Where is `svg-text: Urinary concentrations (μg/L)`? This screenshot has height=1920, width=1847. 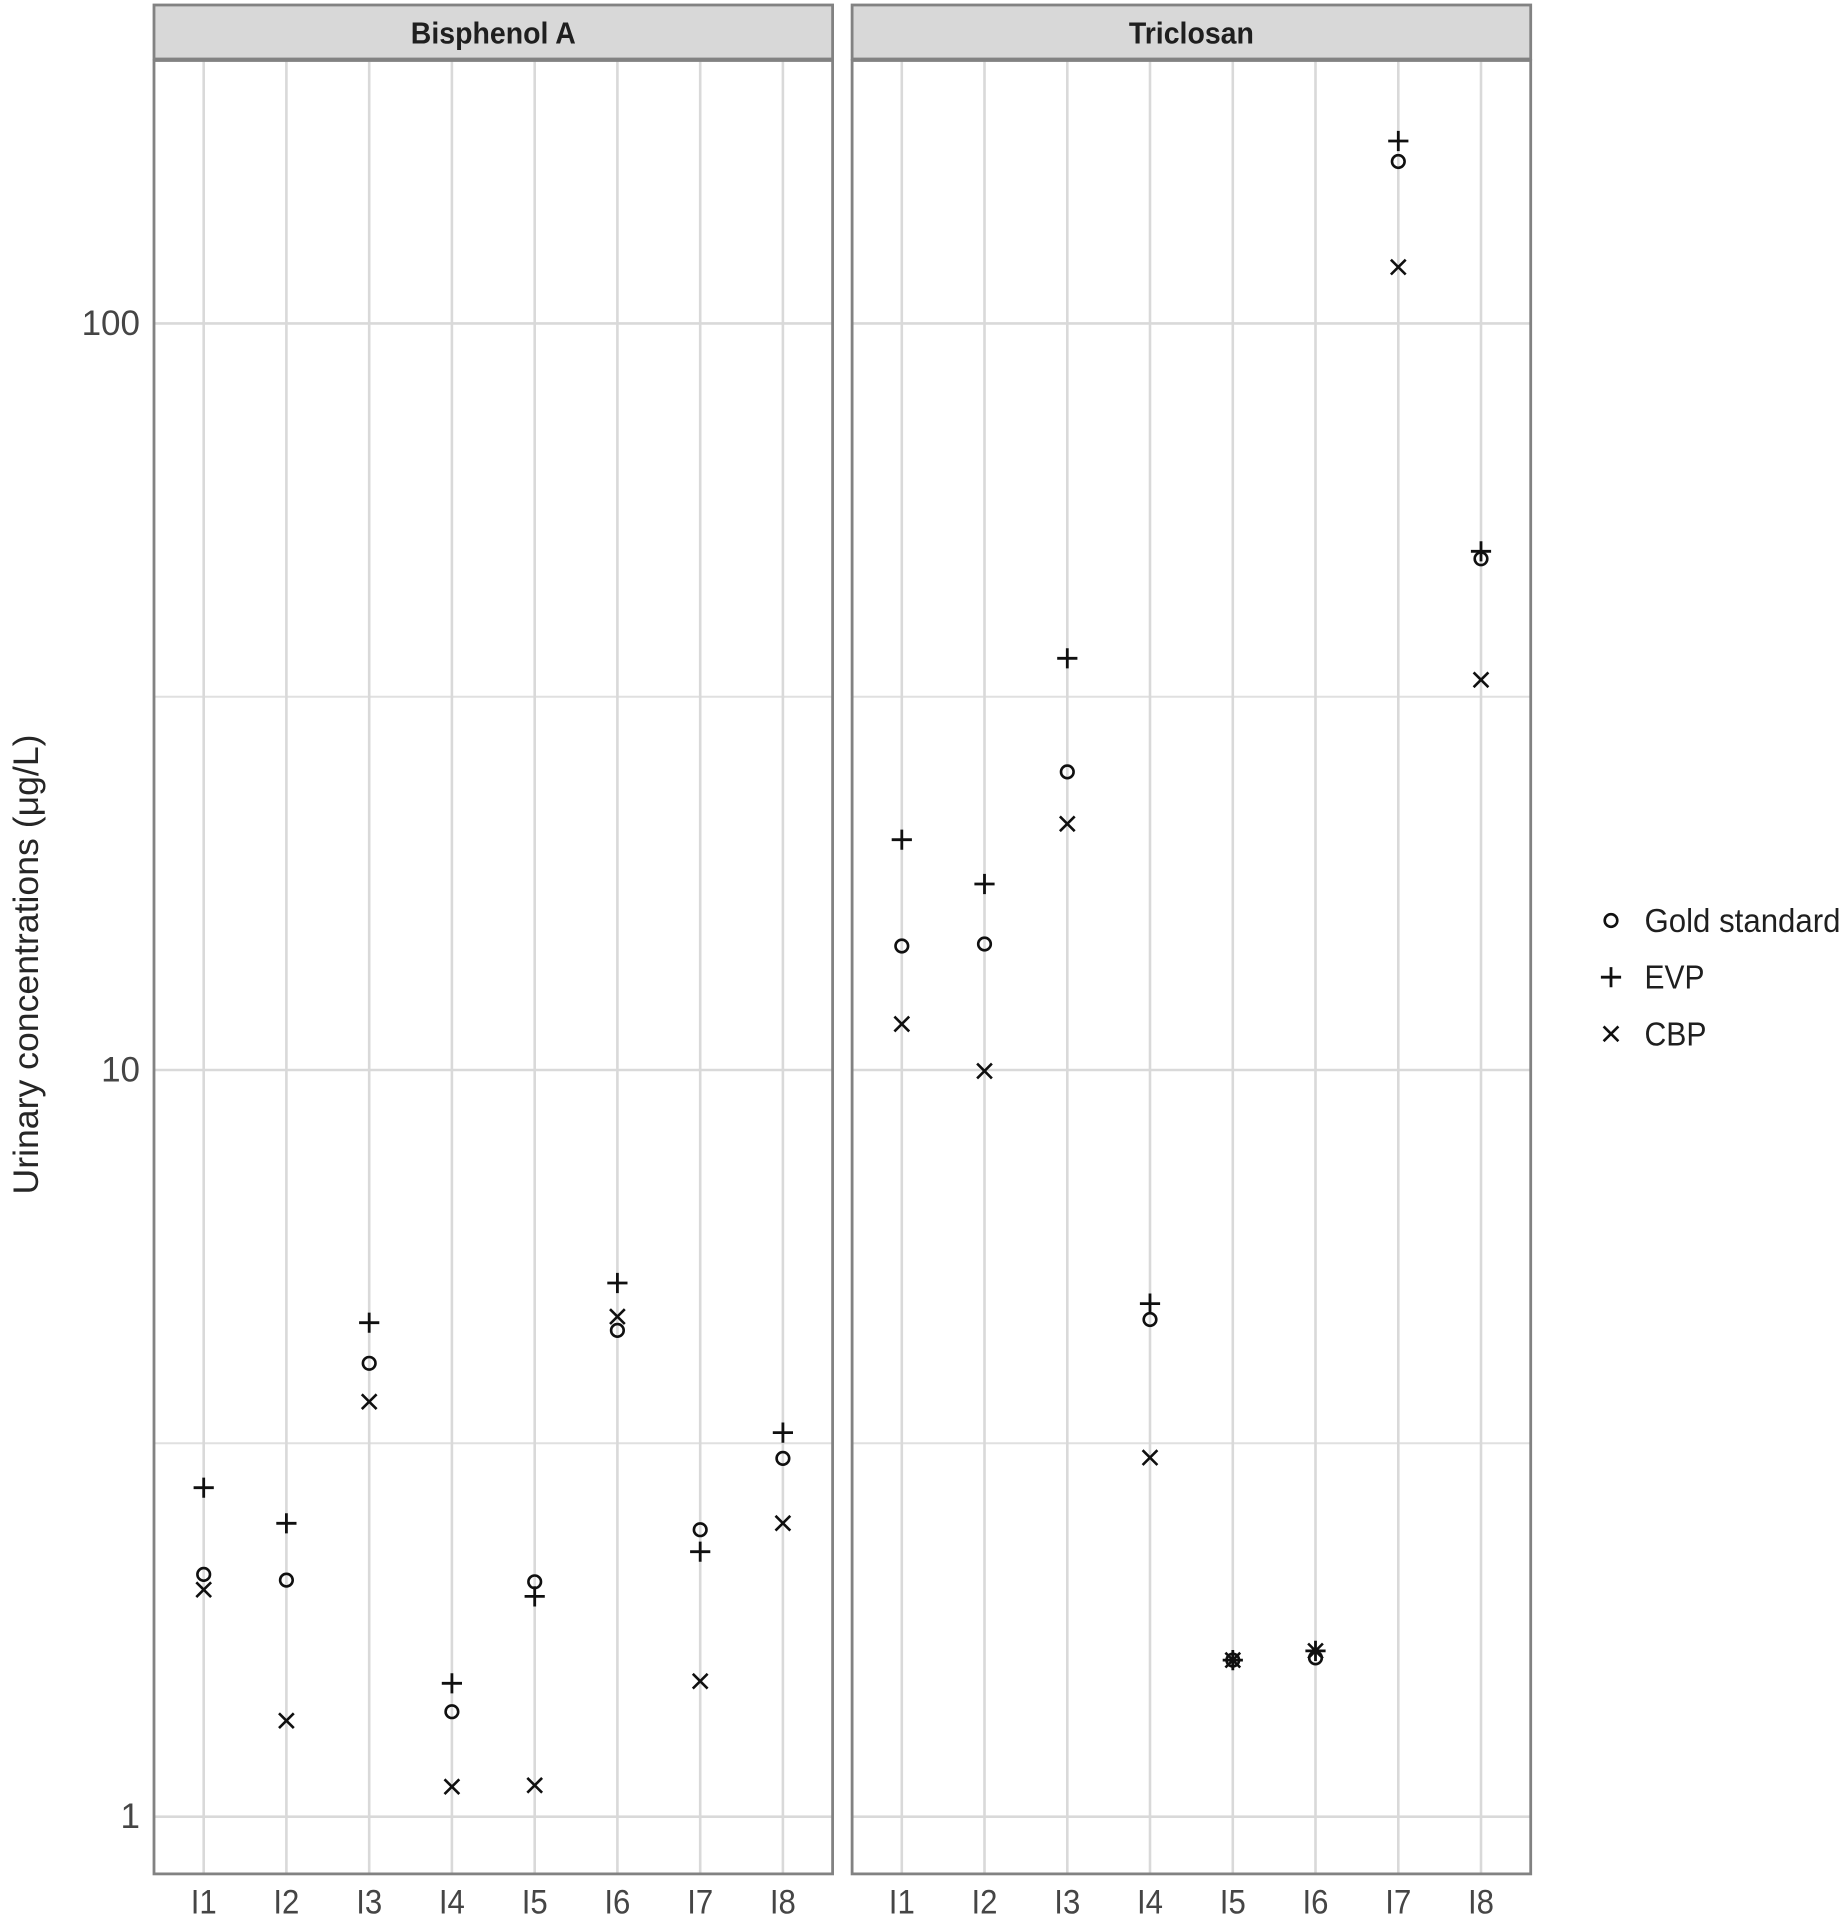
svg-text: Urinary concentrations (μg/L) is located at coordinates (26, 965).